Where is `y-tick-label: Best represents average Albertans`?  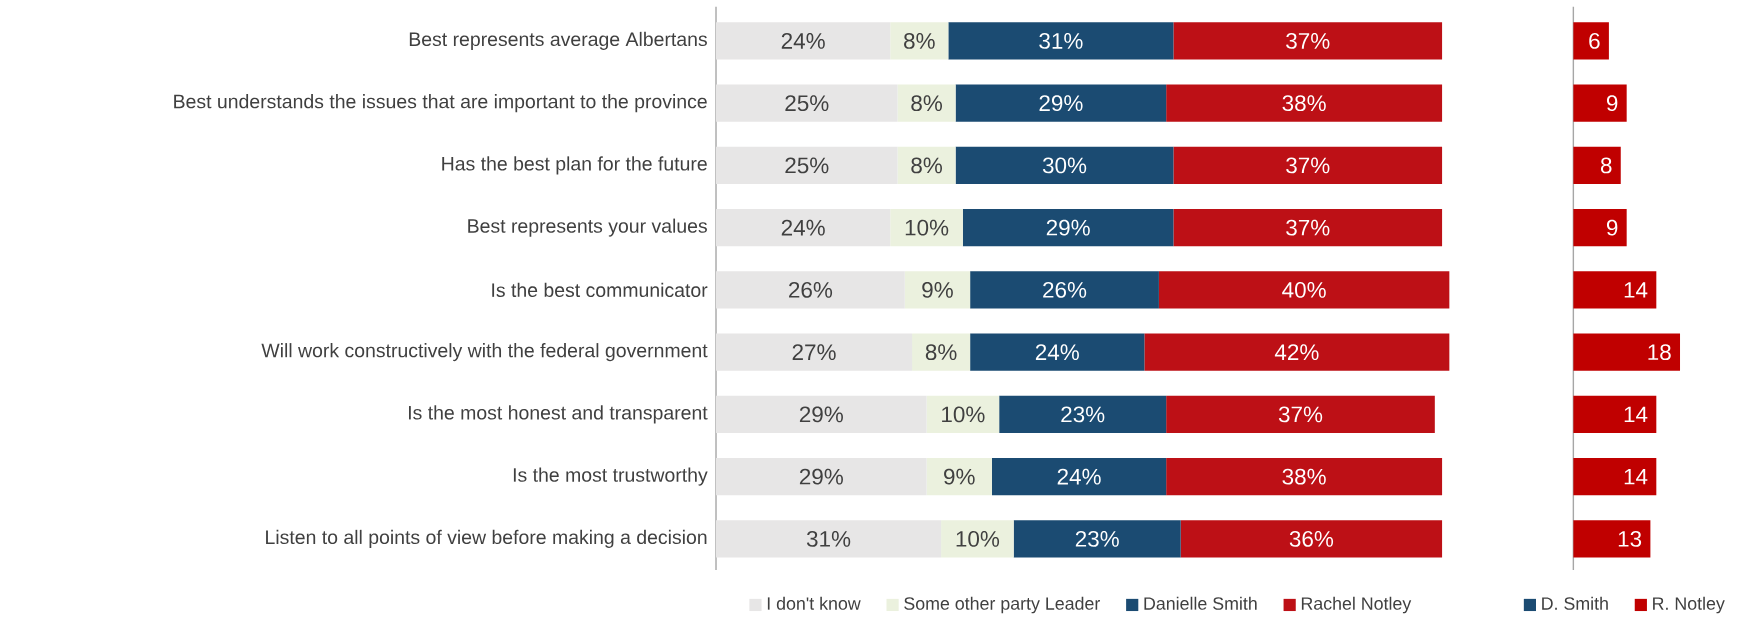
y-tick-label: Best represents average Albertans is located at coordinates (558, 40).